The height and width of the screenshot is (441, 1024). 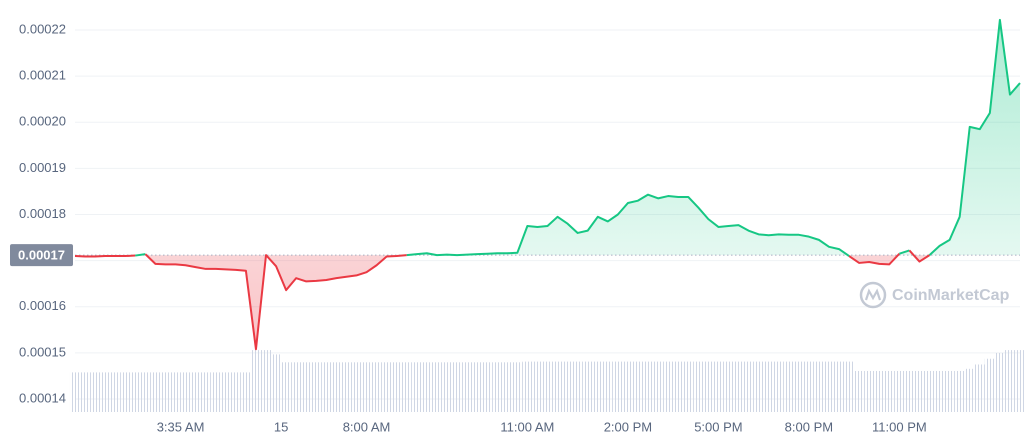 What do you see at coordinates (42, 167) in the screenshot?
I see `y-tick-label: 0.00019` at bounding box center [42, 167].